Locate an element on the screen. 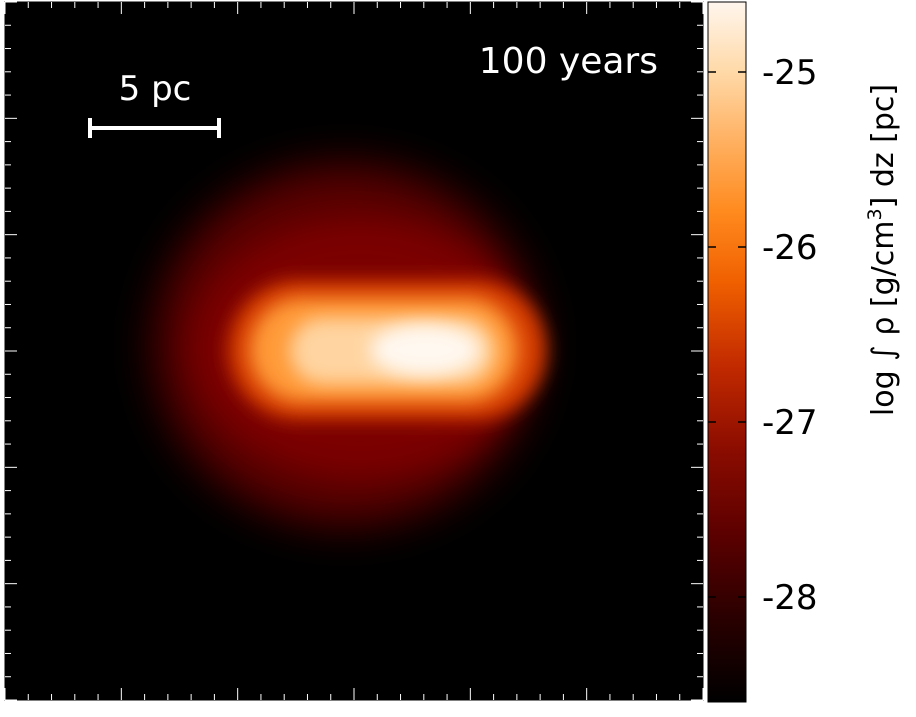 The width and height of the screenshot is (916, 717). colorbar-title-prefix: log ∫ ρ [g/cm is located at coordinates (883, 319).